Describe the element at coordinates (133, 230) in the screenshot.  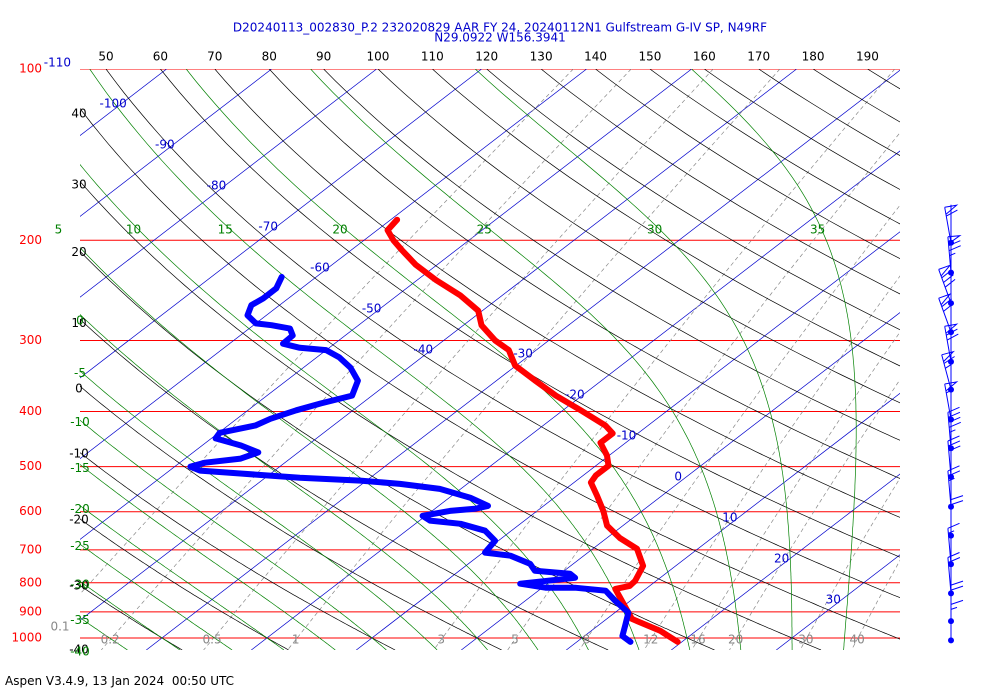
I see `moist-adiabat-label: 10` at that location.